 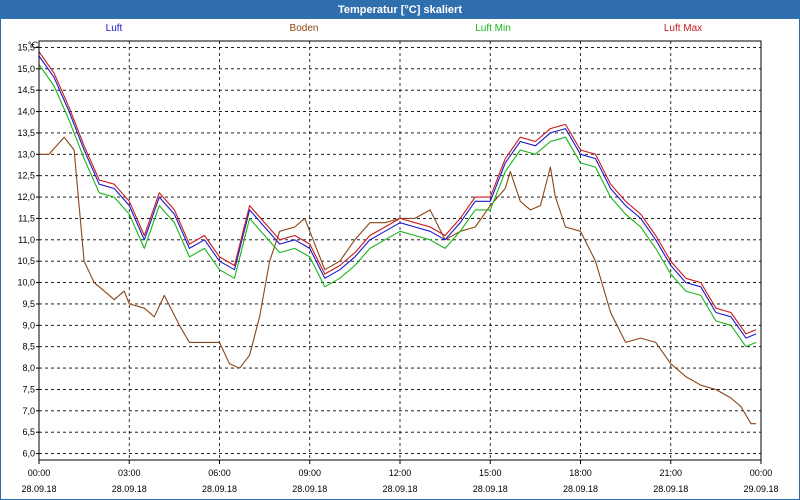 I want to click on y-tick-label: 9,5, so click(x=28, y=304).